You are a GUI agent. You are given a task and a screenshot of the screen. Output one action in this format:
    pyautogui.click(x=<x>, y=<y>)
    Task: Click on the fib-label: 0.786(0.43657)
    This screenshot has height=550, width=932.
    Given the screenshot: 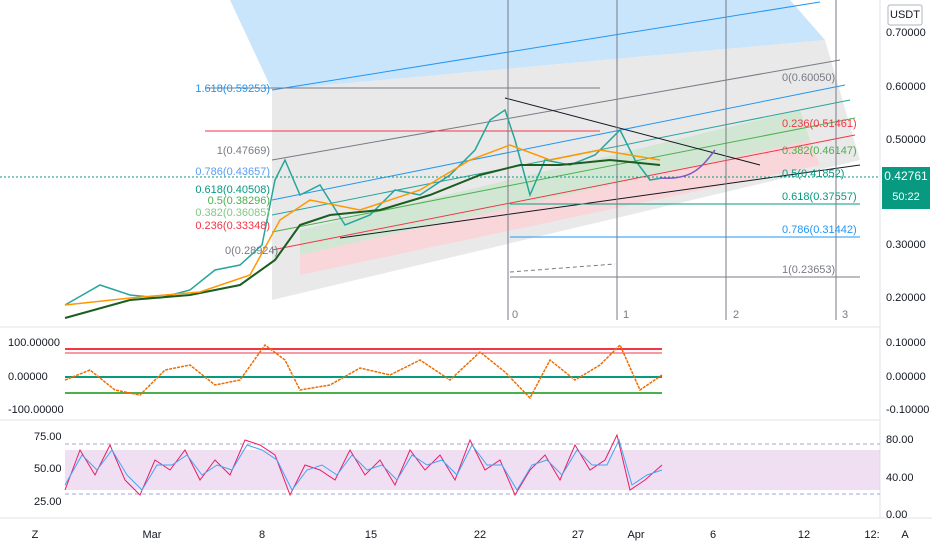 What is the action you would take?
    pyautogui.click(x=232, y=172)
    